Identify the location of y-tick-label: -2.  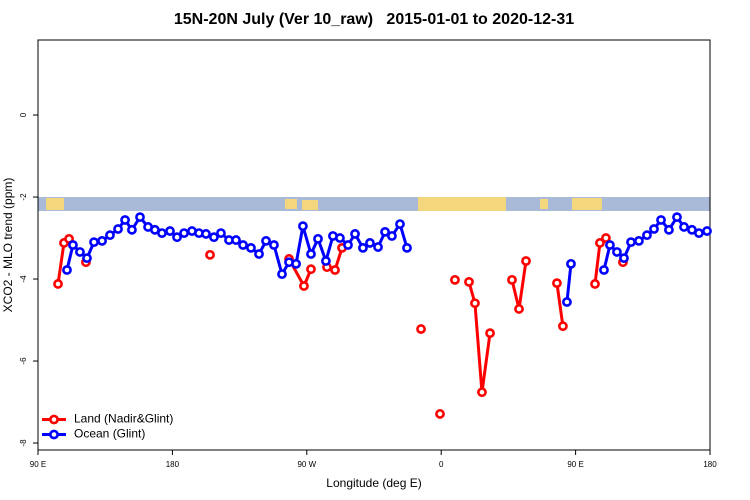
(23, 197).